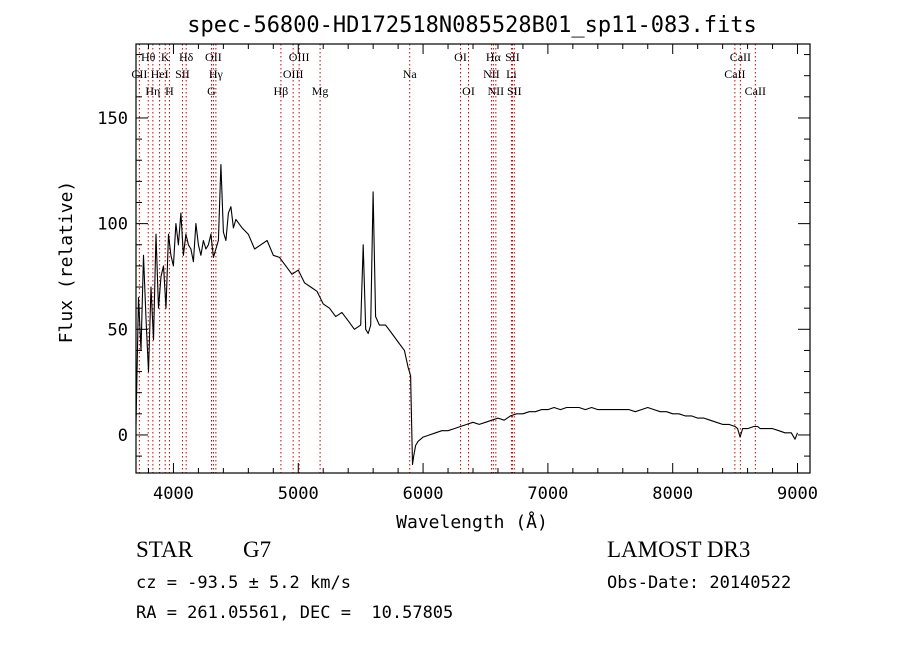 The image size is (900, 654). What do you see at coordinates (173, 494) in the screenshot?
I see `x-tick-label: 4000` at bounding box center [173, 494].